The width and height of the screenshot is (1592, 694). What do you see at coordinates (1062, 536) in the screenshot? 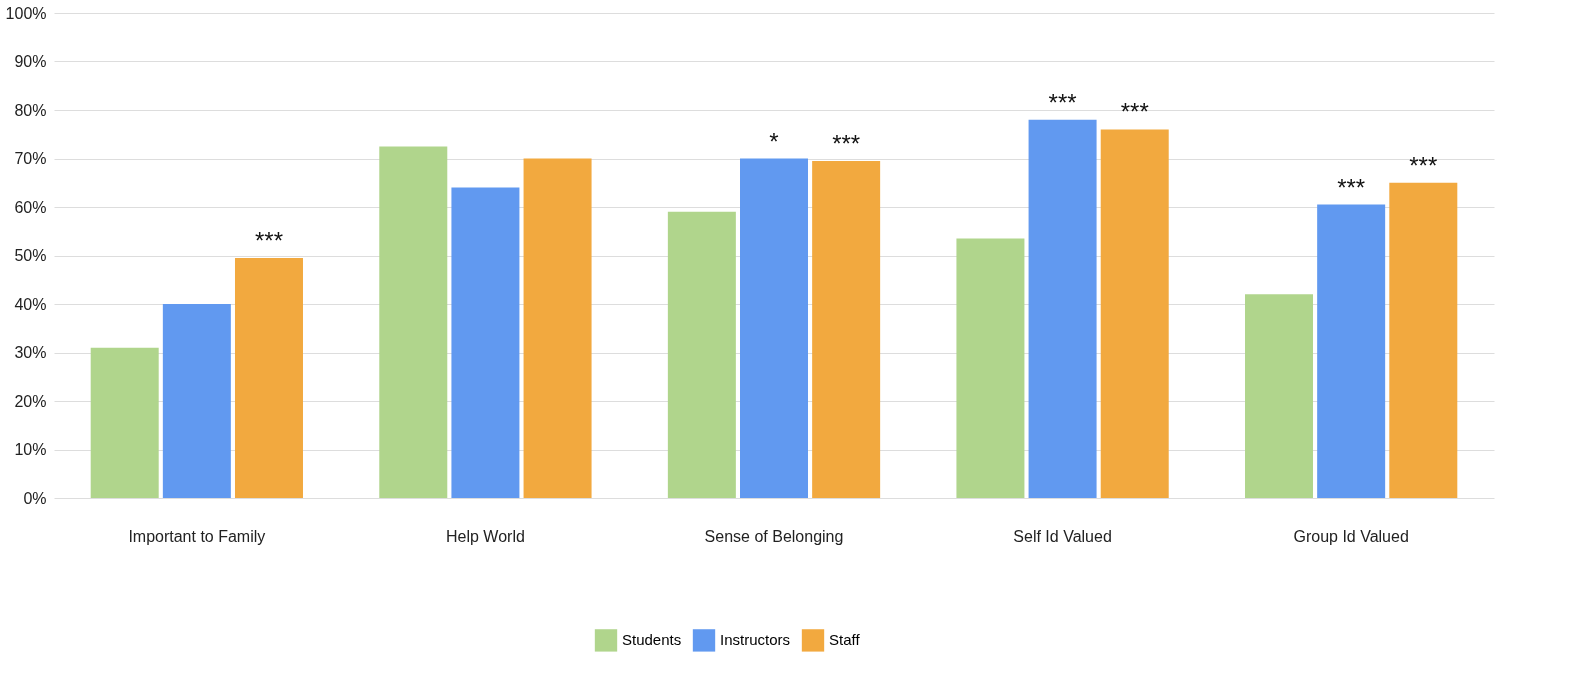
I see `x-tick-label: Self Id Valued` at bounding box center [1062, 536].